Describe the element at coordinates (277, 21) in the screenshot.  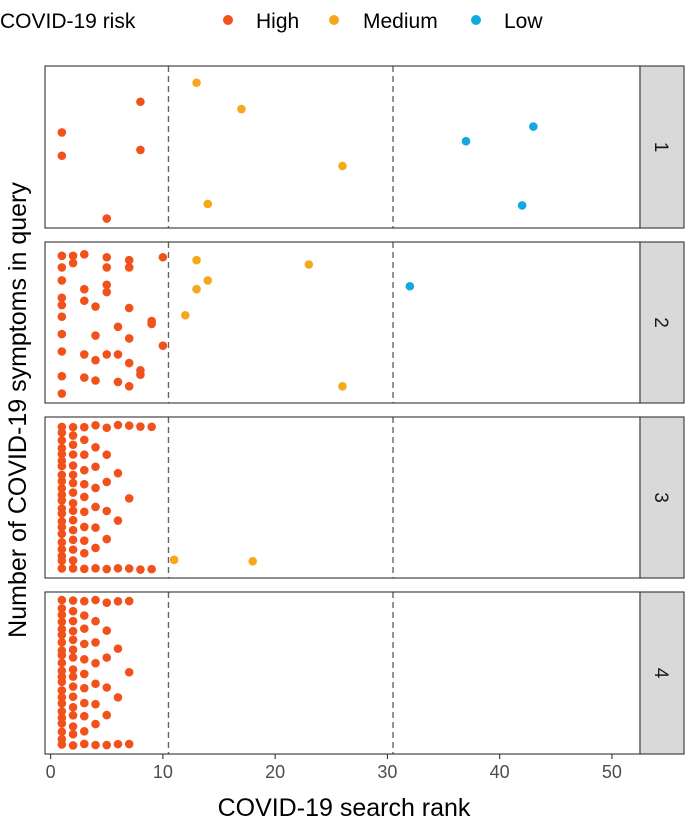
I see `legend-label-high: High` at that location.